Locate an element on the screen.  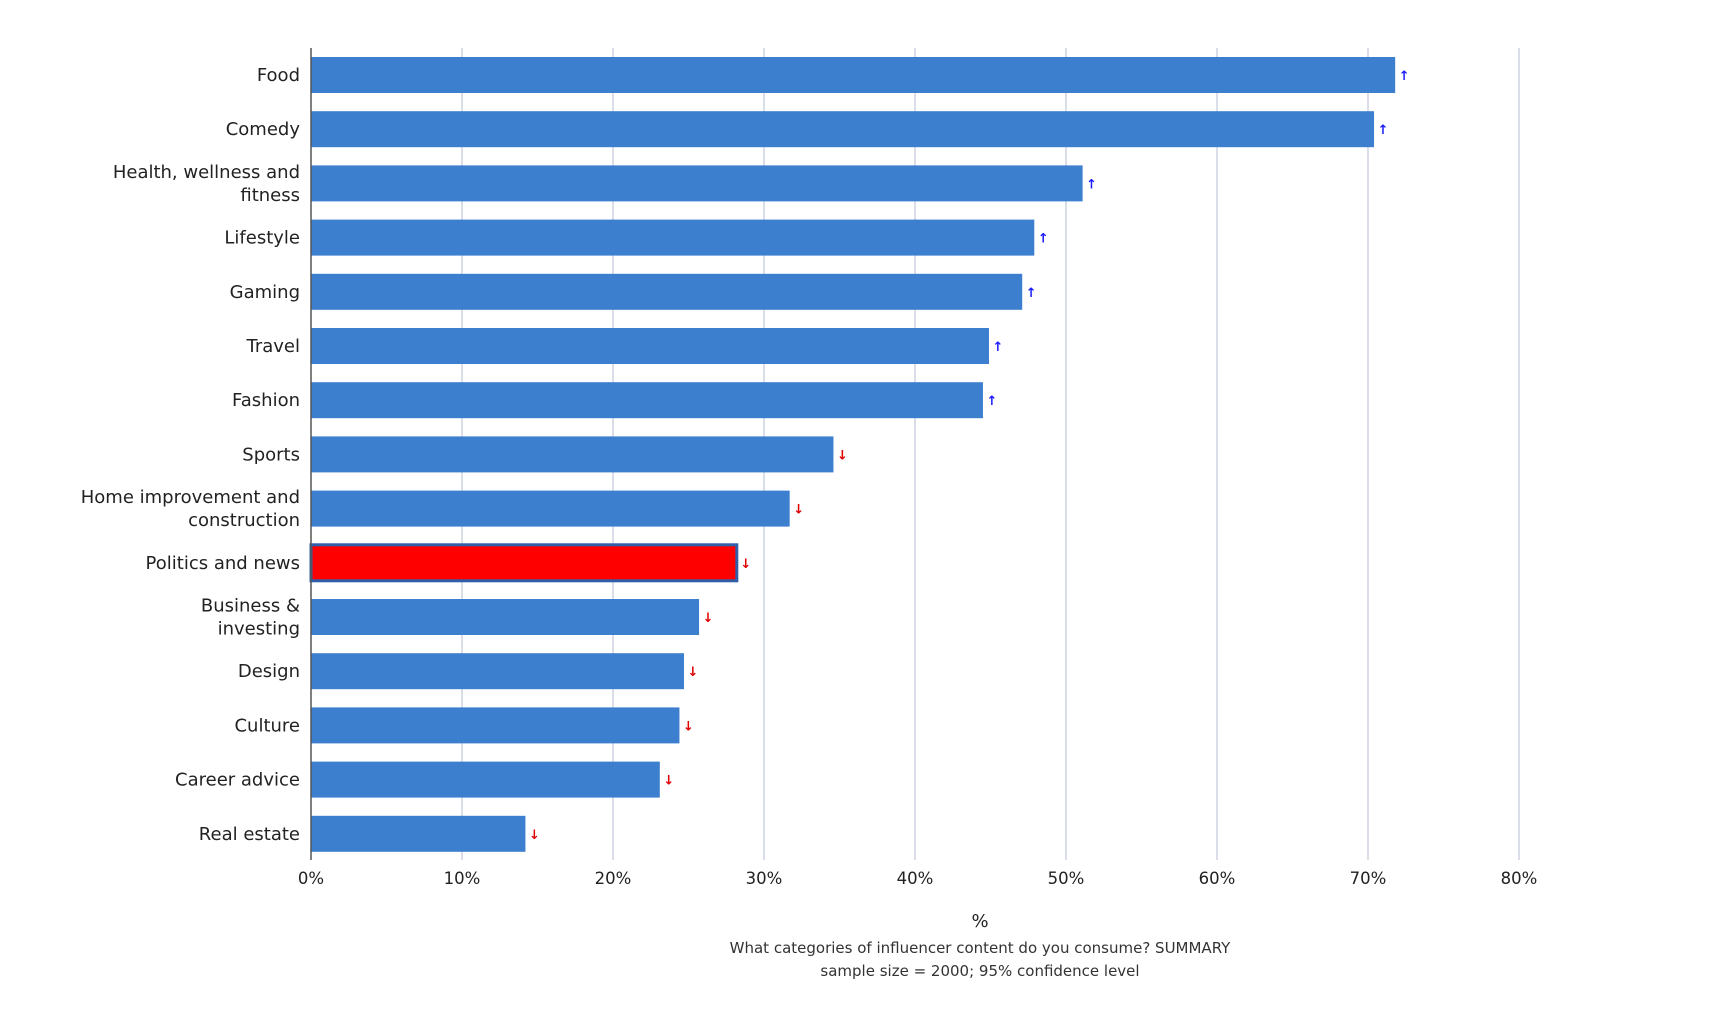
category-label-line: Design is located at coordinates (269, 671).